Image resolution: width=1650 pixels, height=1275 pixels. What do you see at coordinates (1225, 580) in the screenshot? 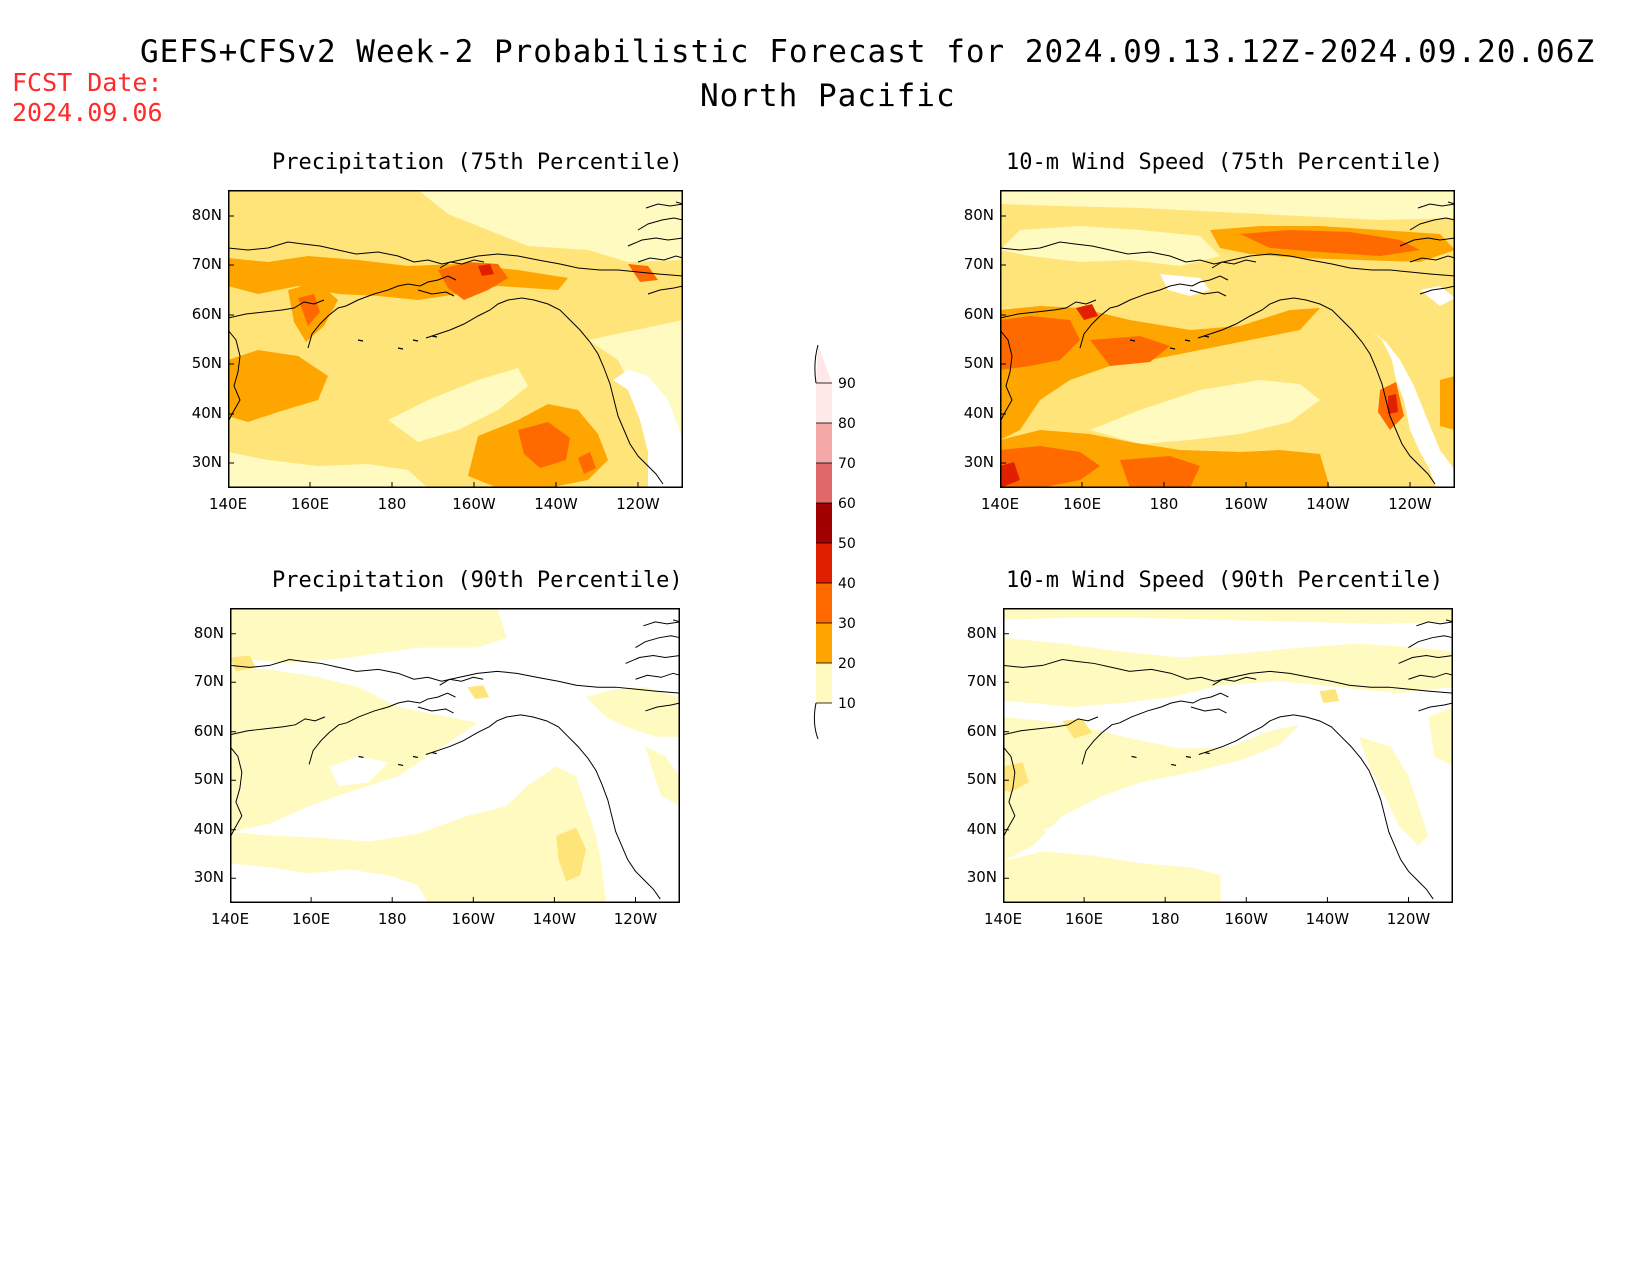
I see `panel-title-wind-90: 10-m Wind Speed (90th Percentile)` at bounding box center [1225, 580].